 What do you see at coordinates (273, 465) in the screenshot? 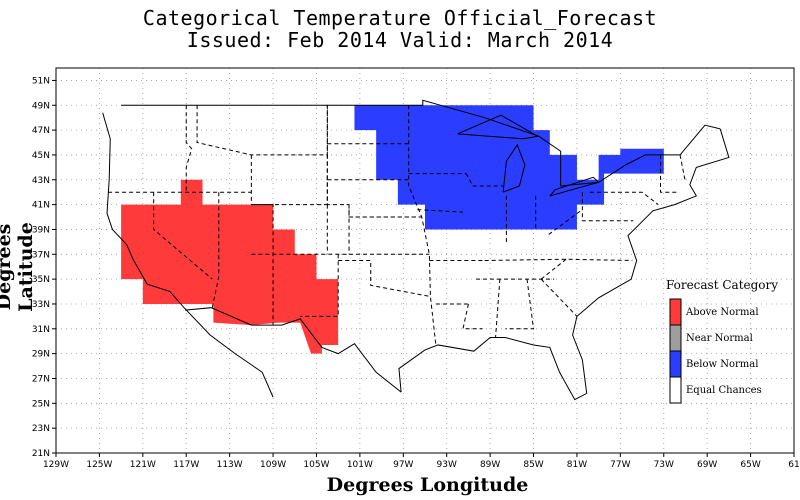
I see `x-tick-label: 109W` at bounding box center [273, 465].